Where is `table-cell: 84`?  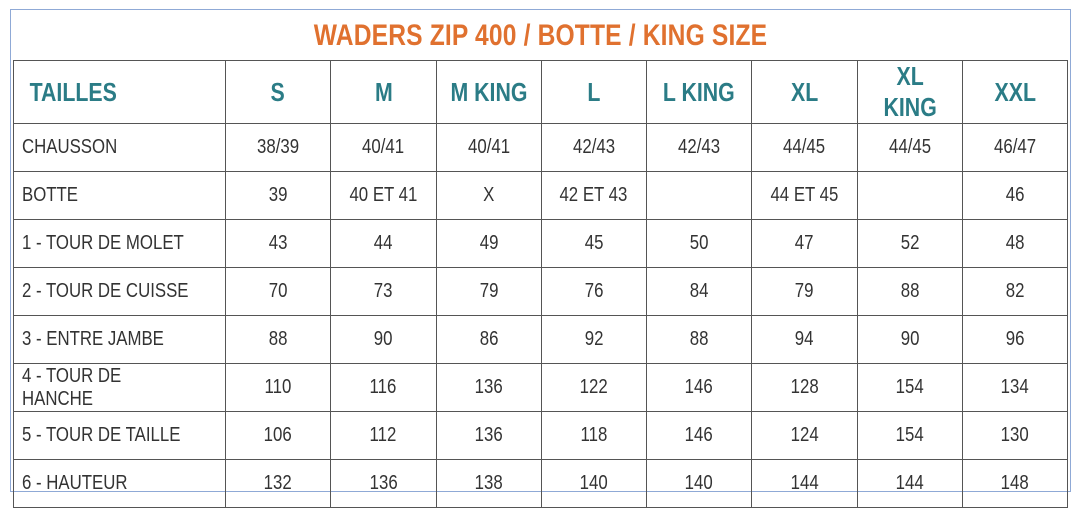 table-cell: 84 is located at coordinates (699, 291).